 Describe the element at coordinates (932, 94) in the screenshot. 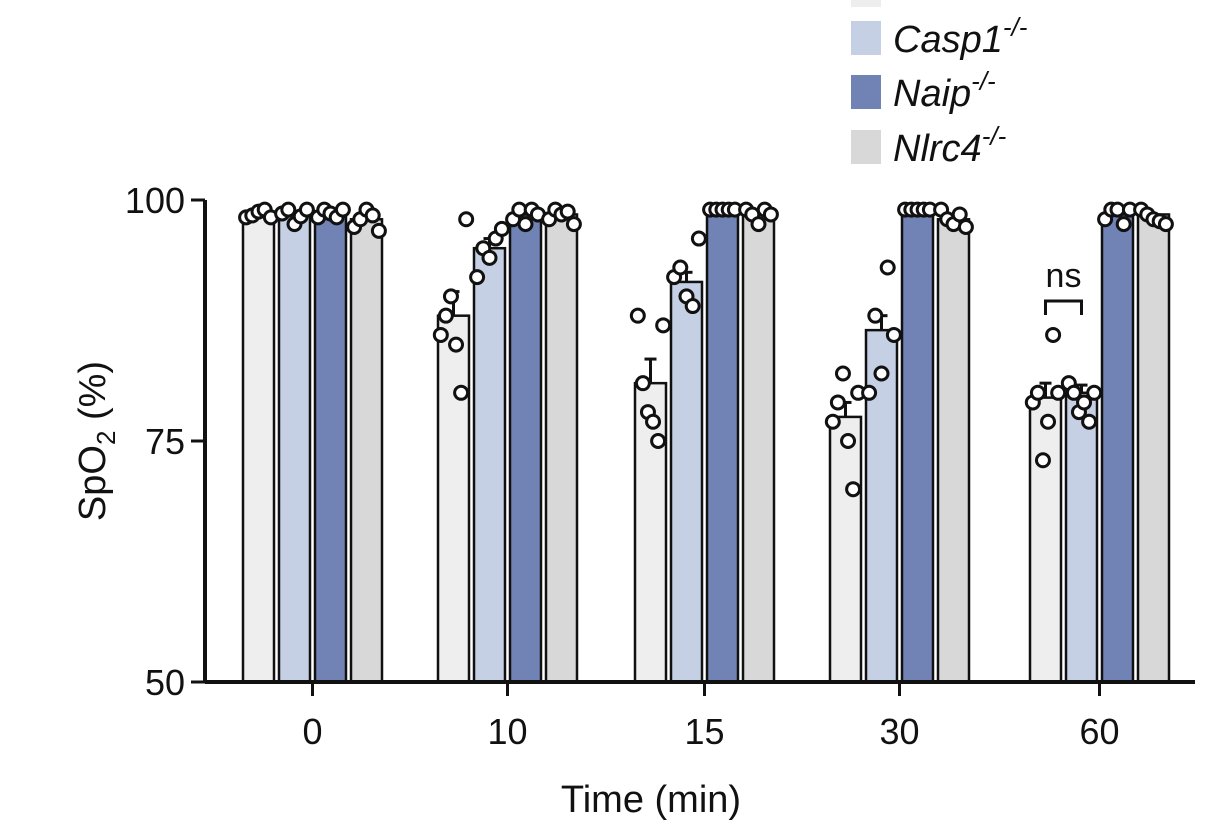

I see `legend-name: Naip` at that location.